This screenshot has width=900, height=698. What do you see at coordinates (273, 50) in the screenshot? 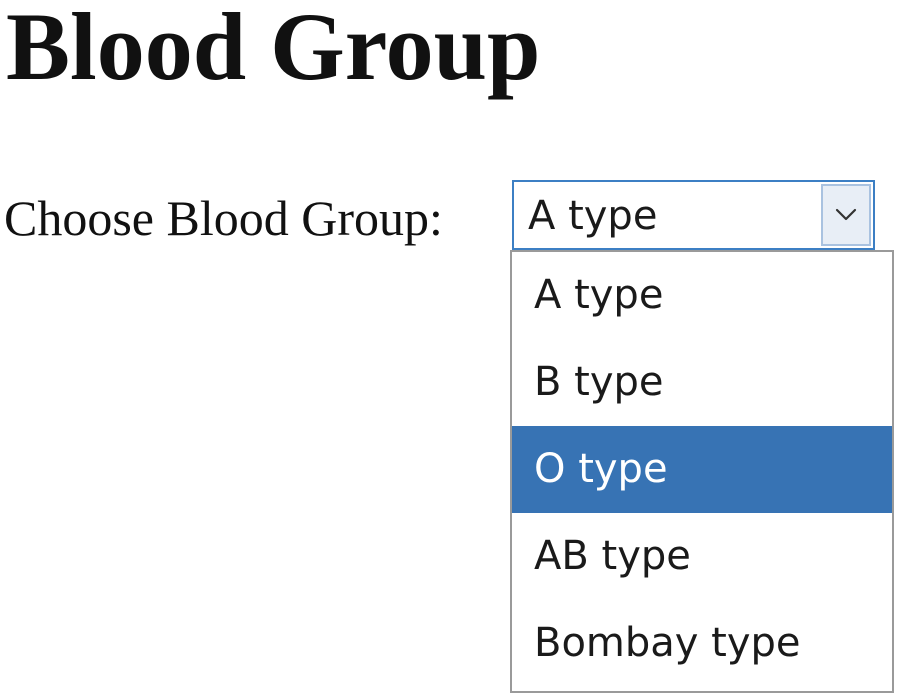
I see `page-title: Blood Group` at bounding box center [273, 50].